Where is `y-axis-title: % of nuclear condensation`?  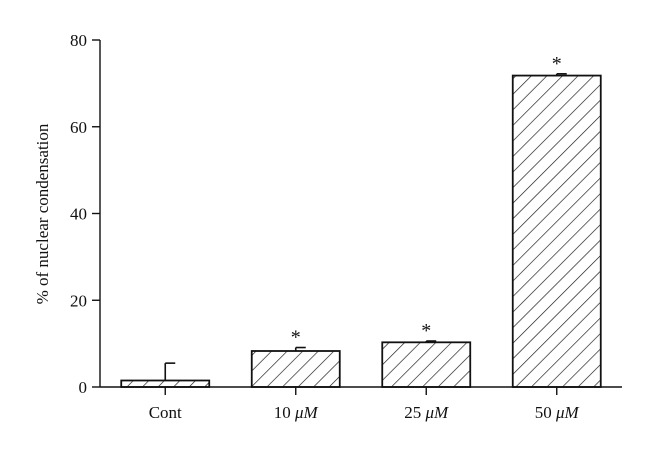 y-axis-title: % of nuclear condensation is located at coordinates (42, 213).